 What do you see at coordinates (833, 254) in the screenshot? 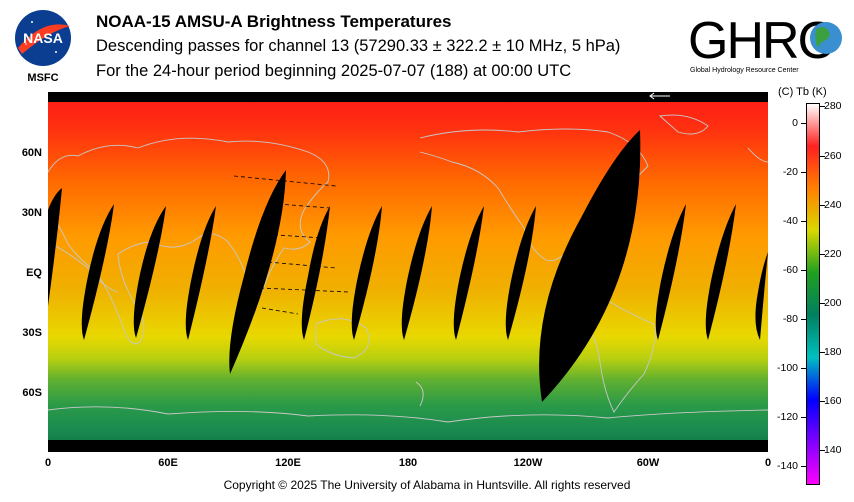
I see `kelvin-tick: 220` at bounding box center [833, 254].